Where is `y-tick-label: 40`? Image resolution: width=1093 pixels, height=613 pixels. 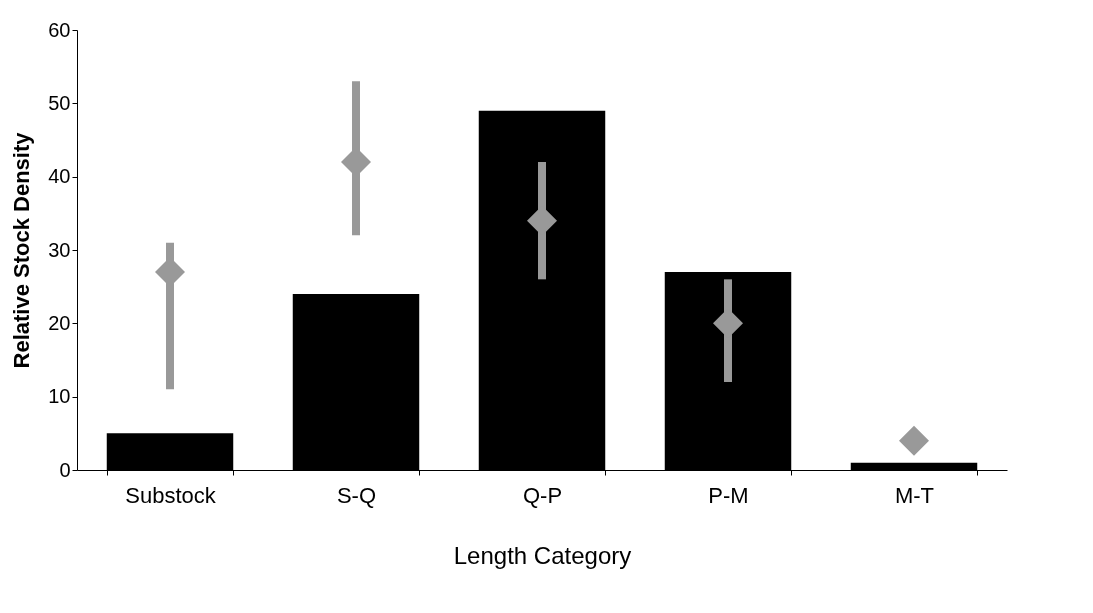 y-tick-label: 40 is located at coordinates (59, 176).